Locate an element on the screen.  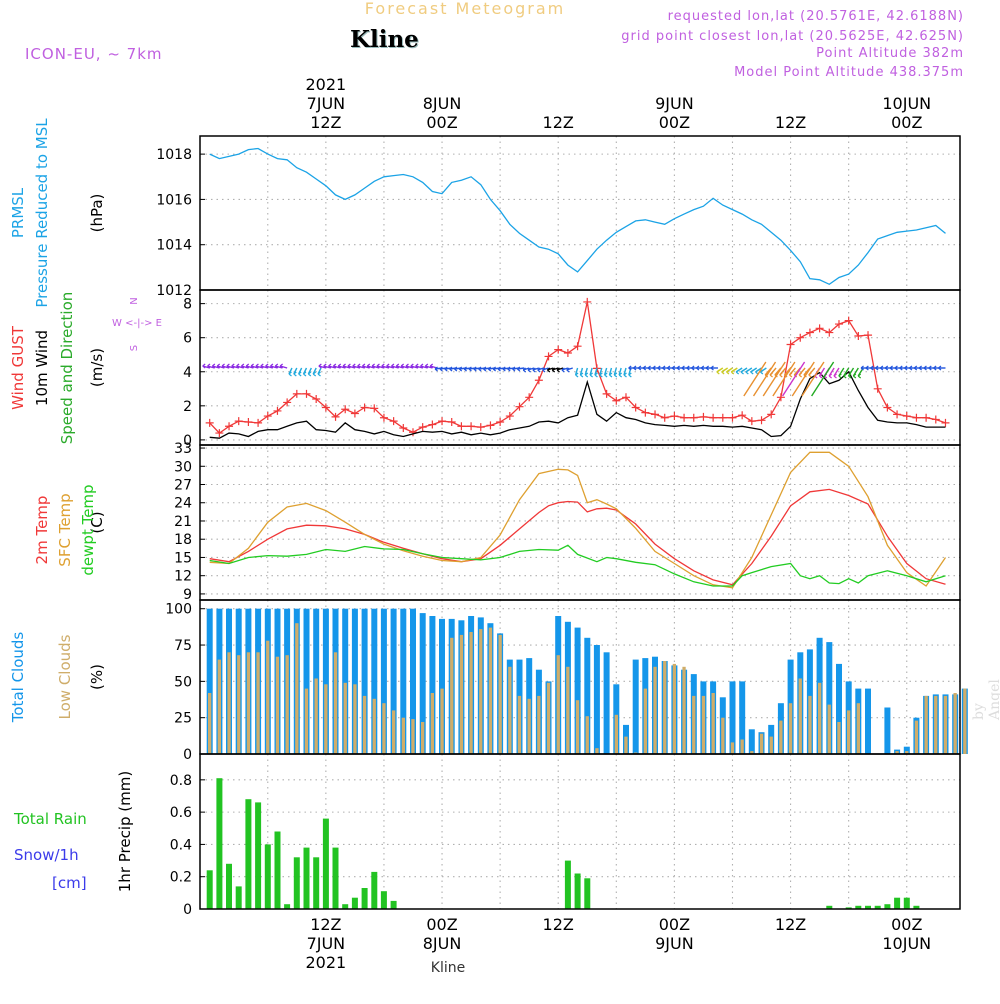
y-tick-label: 2 is located at coordinates (187, 407).